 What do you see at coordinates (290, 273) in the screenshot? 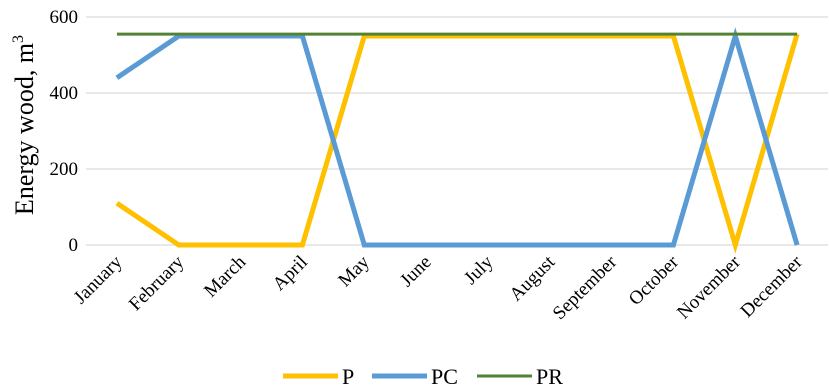
I see `x-tick-label: April` at bounding box center [290, 273].